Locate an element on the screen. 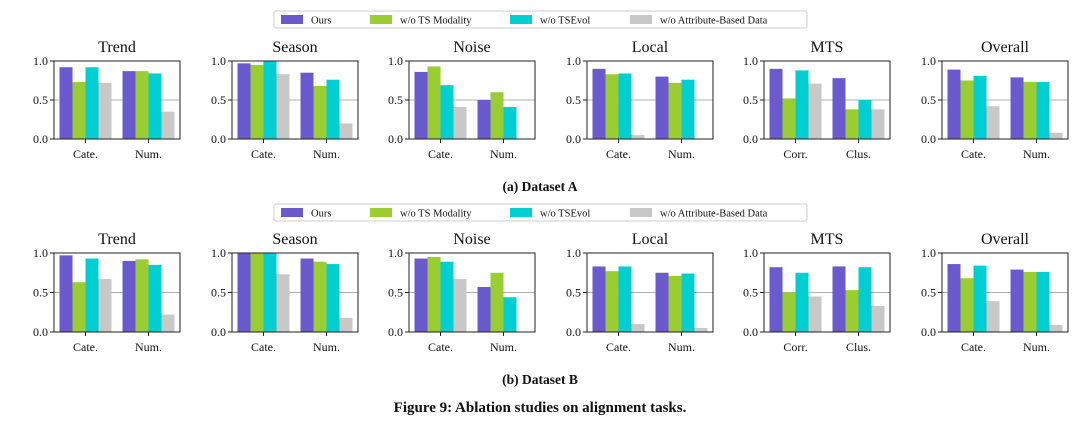 This screenshot has width=1080, height=423. panel-title: Trend is located at coordinates (117, 47).